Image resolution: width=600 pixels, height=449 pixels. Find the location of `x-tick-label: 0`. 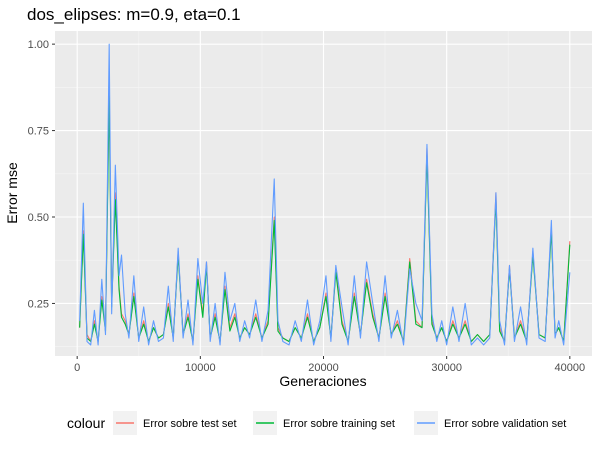

x-tick-label: 0 is located at coordinates (77, 368).